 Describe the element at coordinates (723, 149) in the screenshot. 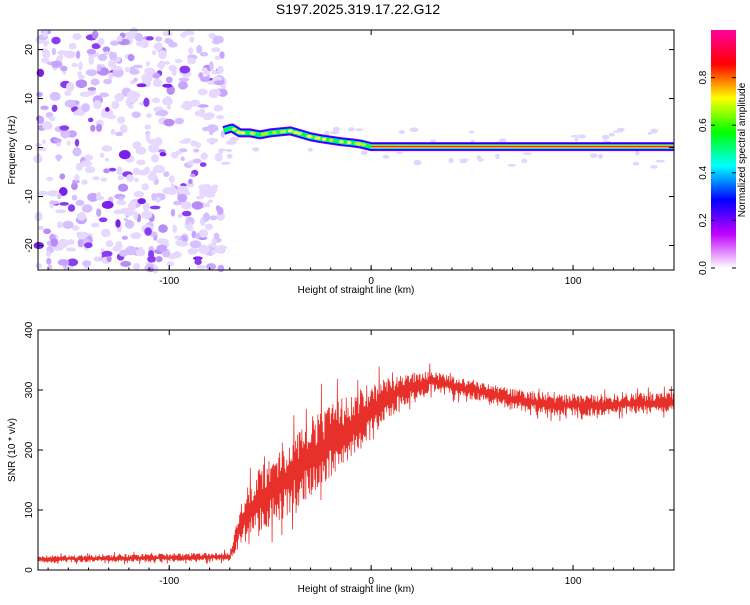

I see `colorbar-gradient` at that location.